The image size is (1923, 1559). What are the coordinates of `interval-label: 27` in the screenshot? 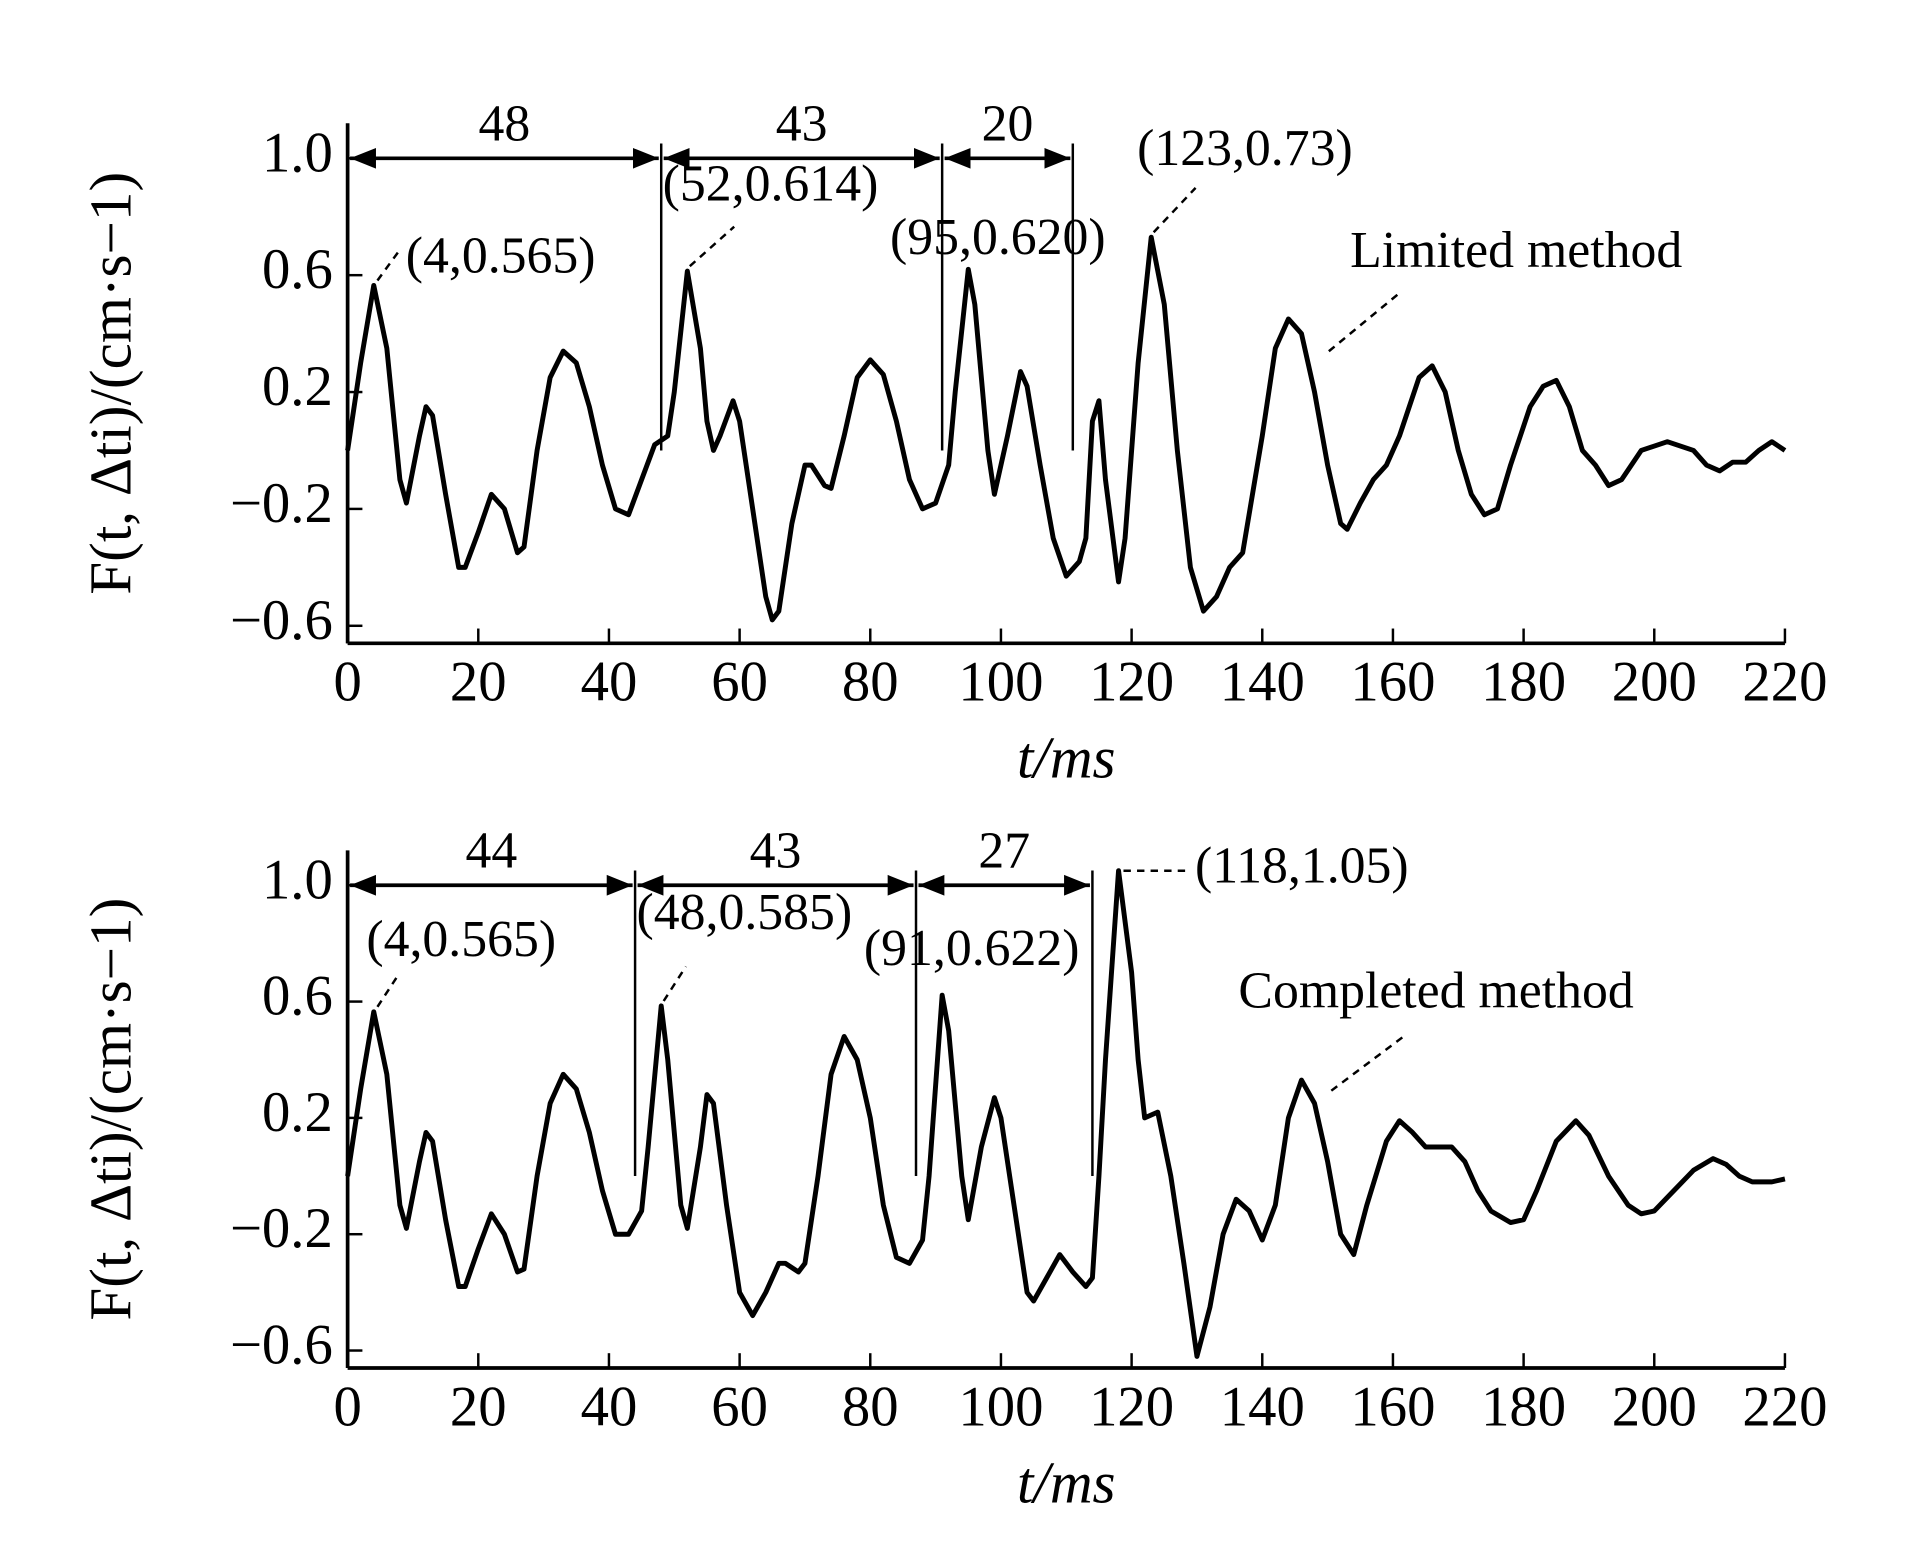 It's located at (1004, 851).